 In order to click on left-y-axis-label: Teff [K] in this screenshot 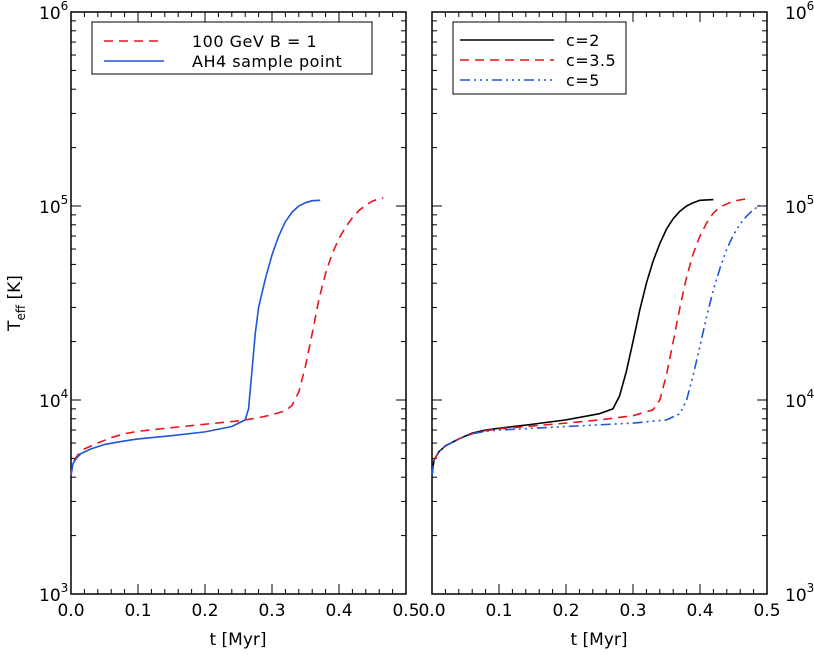, I will do `click(16, 303)`.